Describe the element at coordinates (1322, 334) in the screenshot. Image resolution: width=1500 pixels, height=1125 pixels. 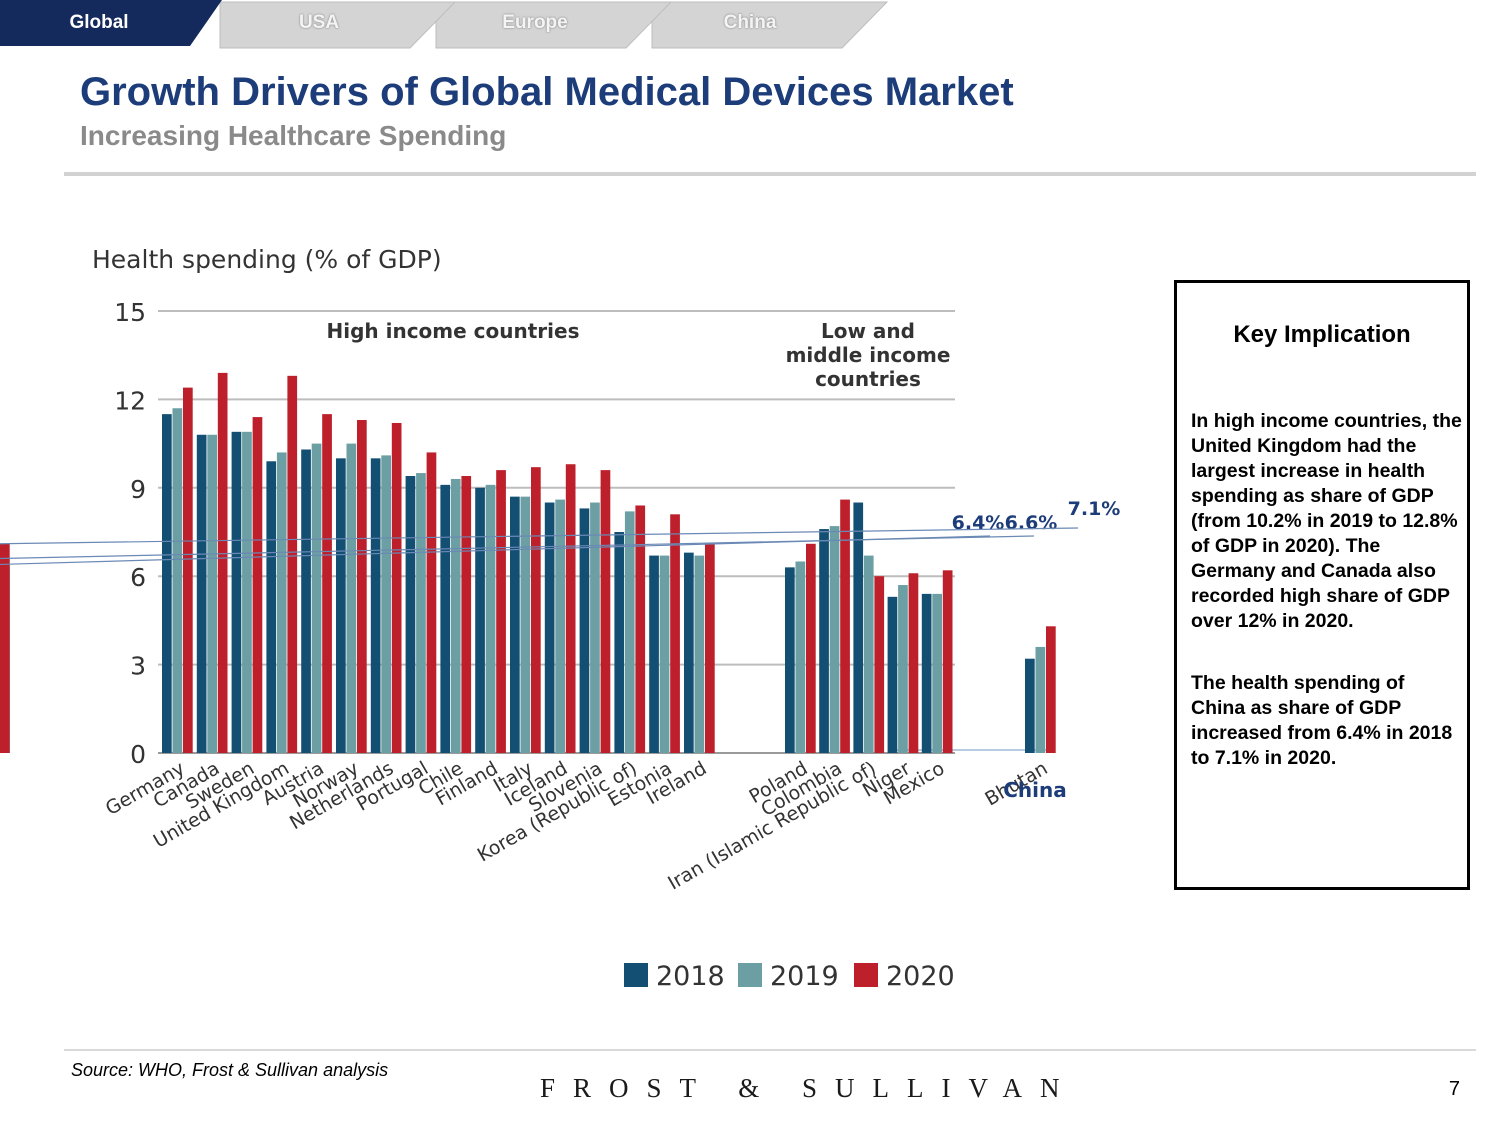
I see `key-implication-title: Key Implication` at that location.